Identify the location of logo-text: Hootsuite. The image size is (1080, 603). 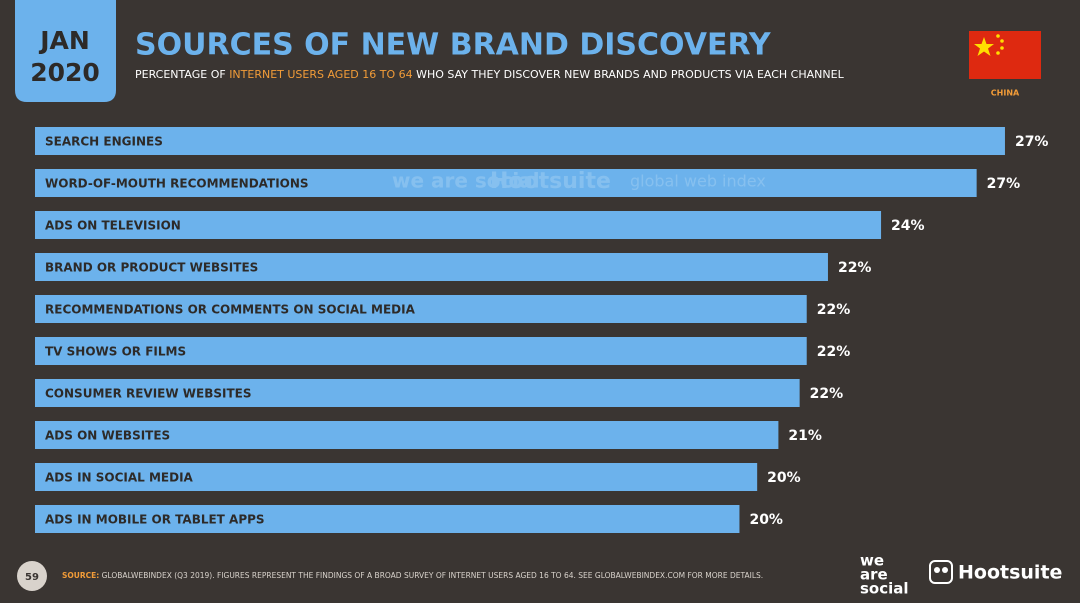
(1010, 573).